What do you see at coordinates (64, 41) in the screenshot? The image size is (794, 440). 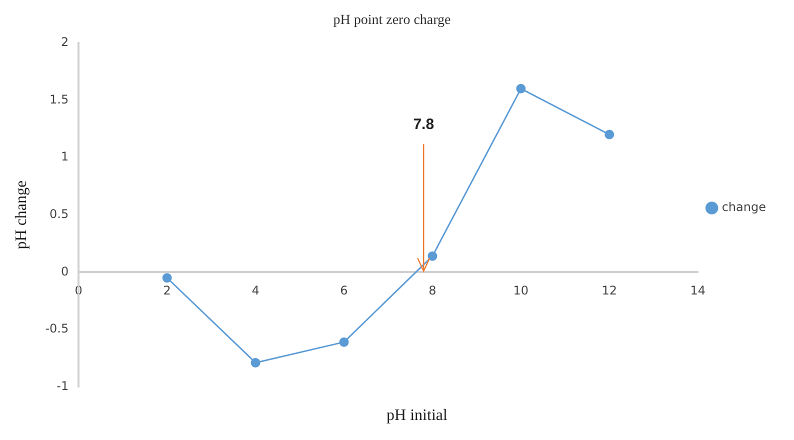 I see `y-tick-label: 2` at bounding box center [64, 41].